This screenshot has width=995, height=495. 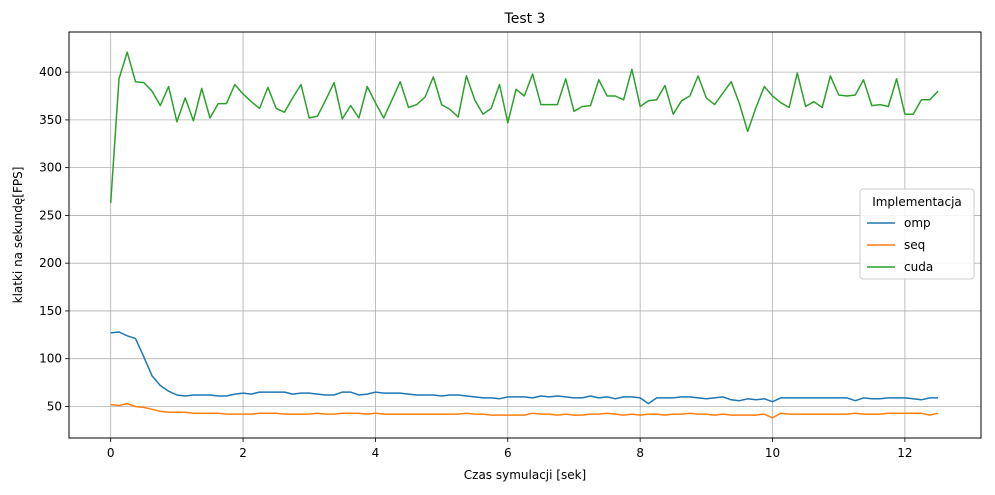 I want to click on x-axis: 0 2 4 6 8 10 12, so click(x=510, y=449).